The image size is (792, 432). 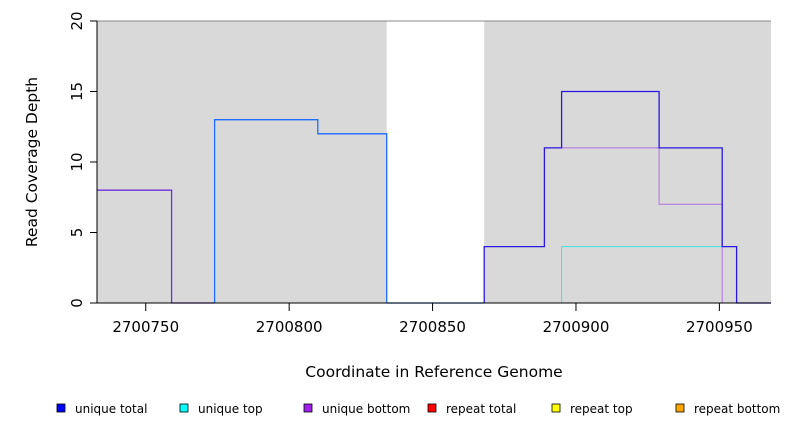 I want to click on y-tick-label-0: 0, so click(x=77, y=303).